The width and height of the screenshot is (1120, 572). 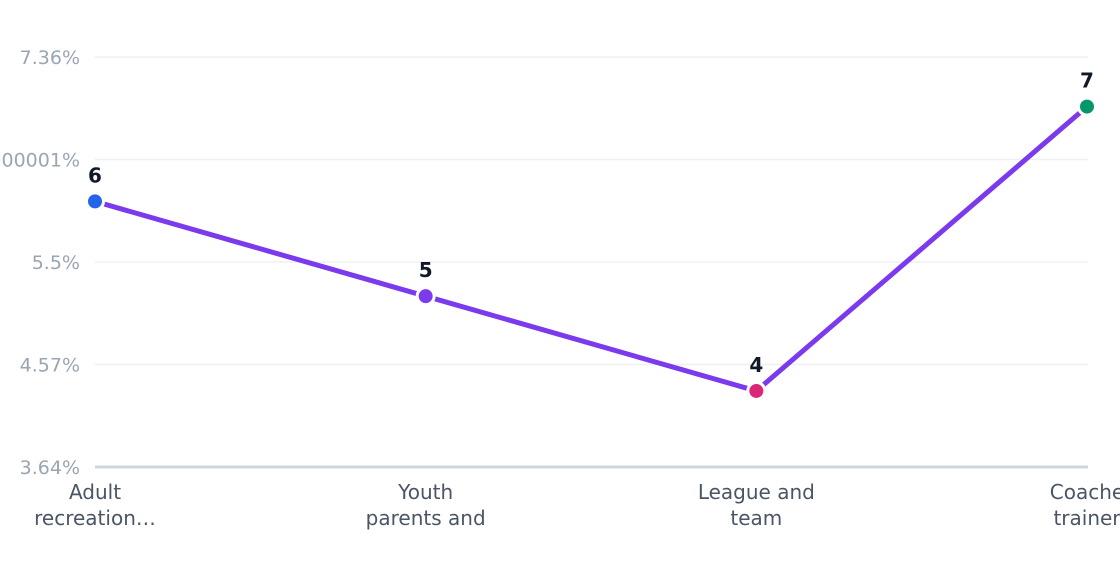 I want to click on y-tick-label: 7.36%, so click(x=50, y=58).